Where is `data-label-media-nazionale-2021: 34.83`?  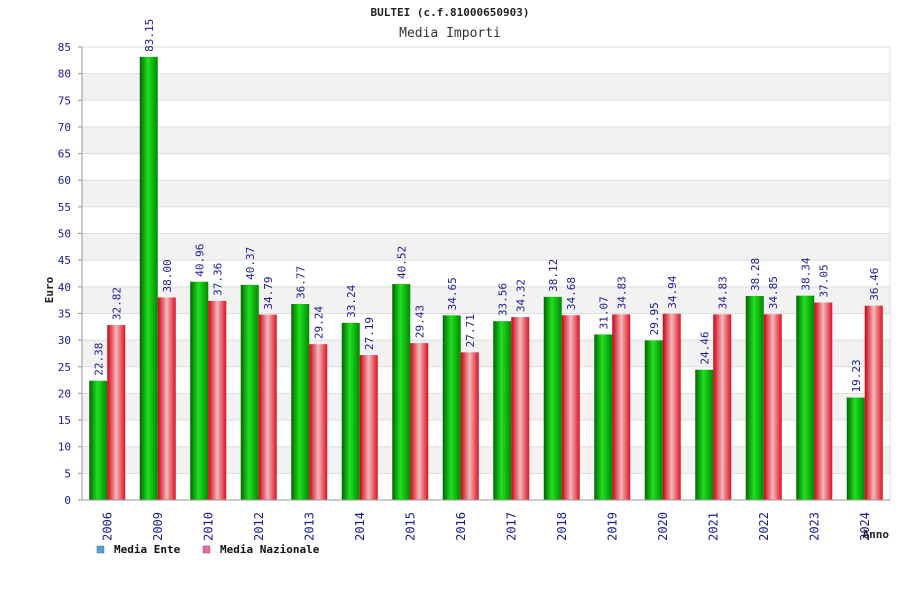
data-label-media-nazionale-2021: 34.83 is located at coordinates (722, 292).